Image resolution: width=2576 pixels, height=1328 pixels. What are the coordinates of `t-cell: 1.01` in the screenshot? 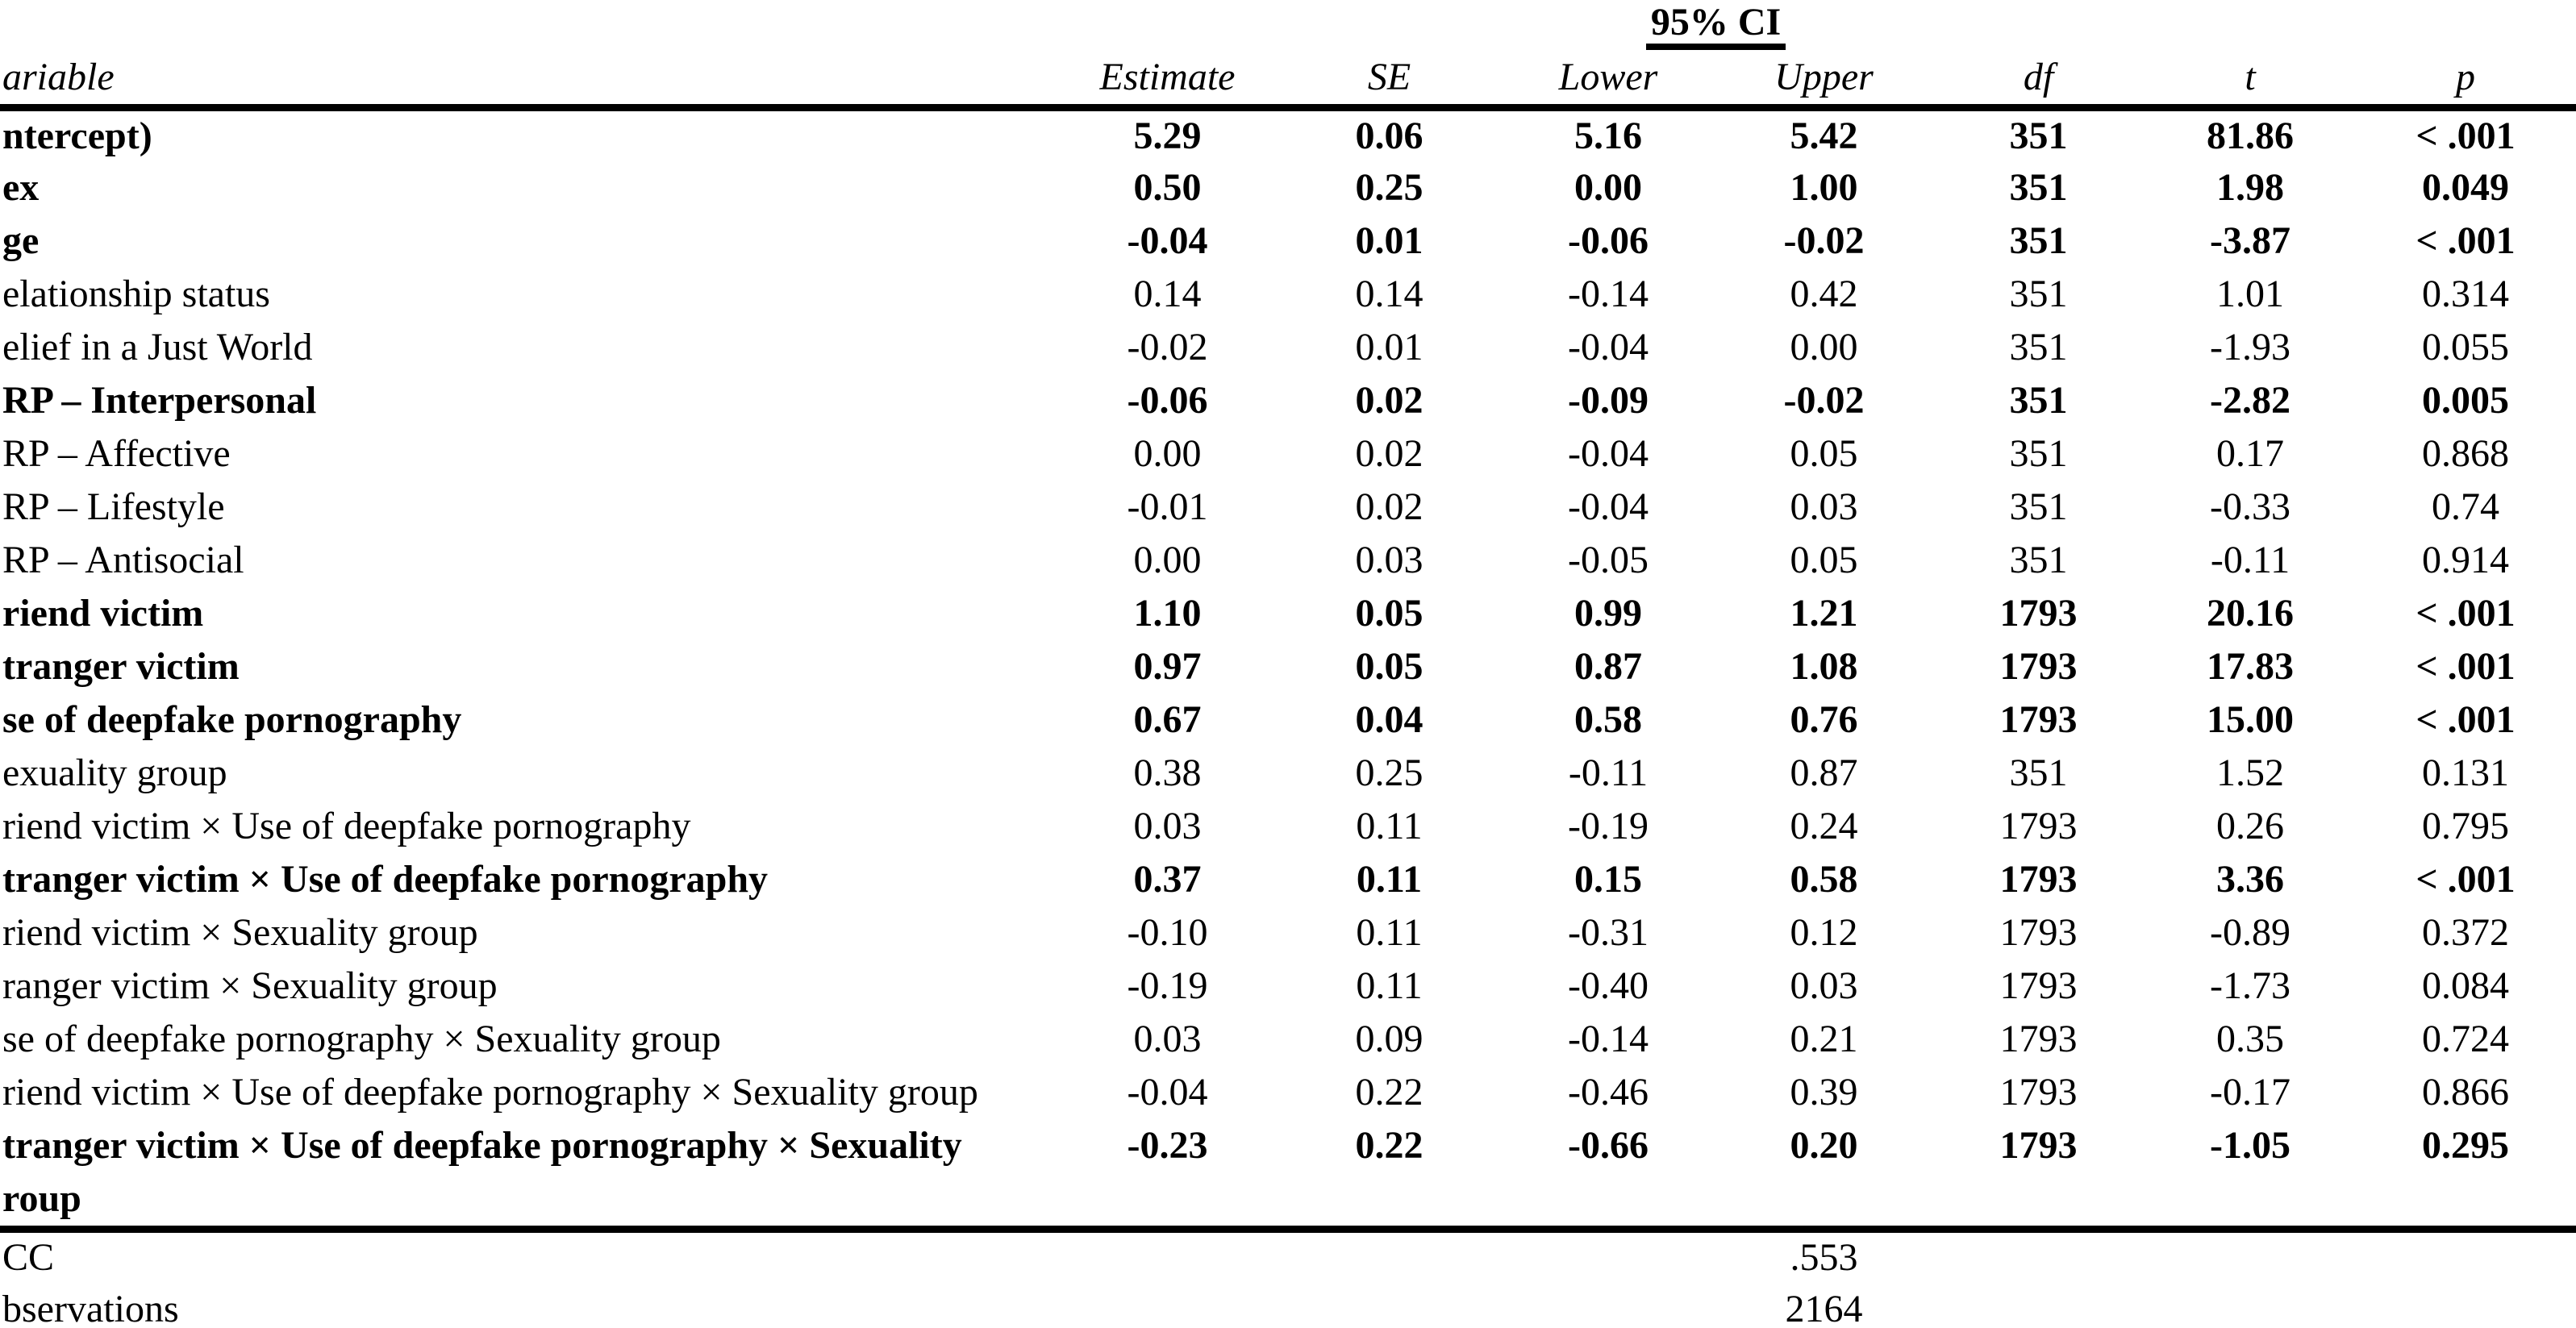 It's located at (2250, 294).